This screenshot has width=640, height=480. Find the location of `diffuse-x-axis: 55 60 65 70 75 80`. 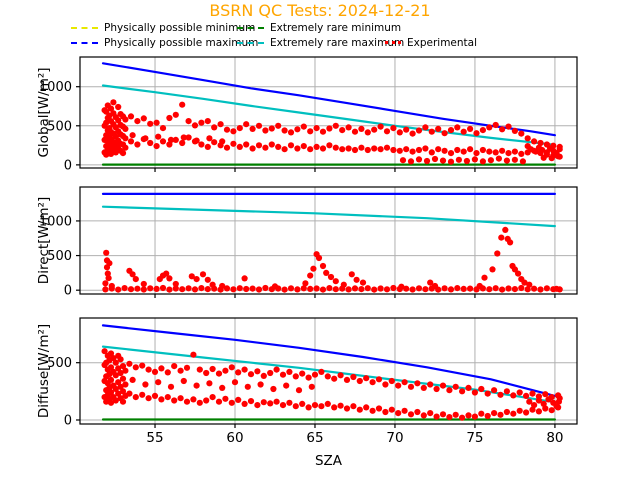

diffuse-x-axis: 55 60 65 70 75 80 is located at coordinates (355, 435).